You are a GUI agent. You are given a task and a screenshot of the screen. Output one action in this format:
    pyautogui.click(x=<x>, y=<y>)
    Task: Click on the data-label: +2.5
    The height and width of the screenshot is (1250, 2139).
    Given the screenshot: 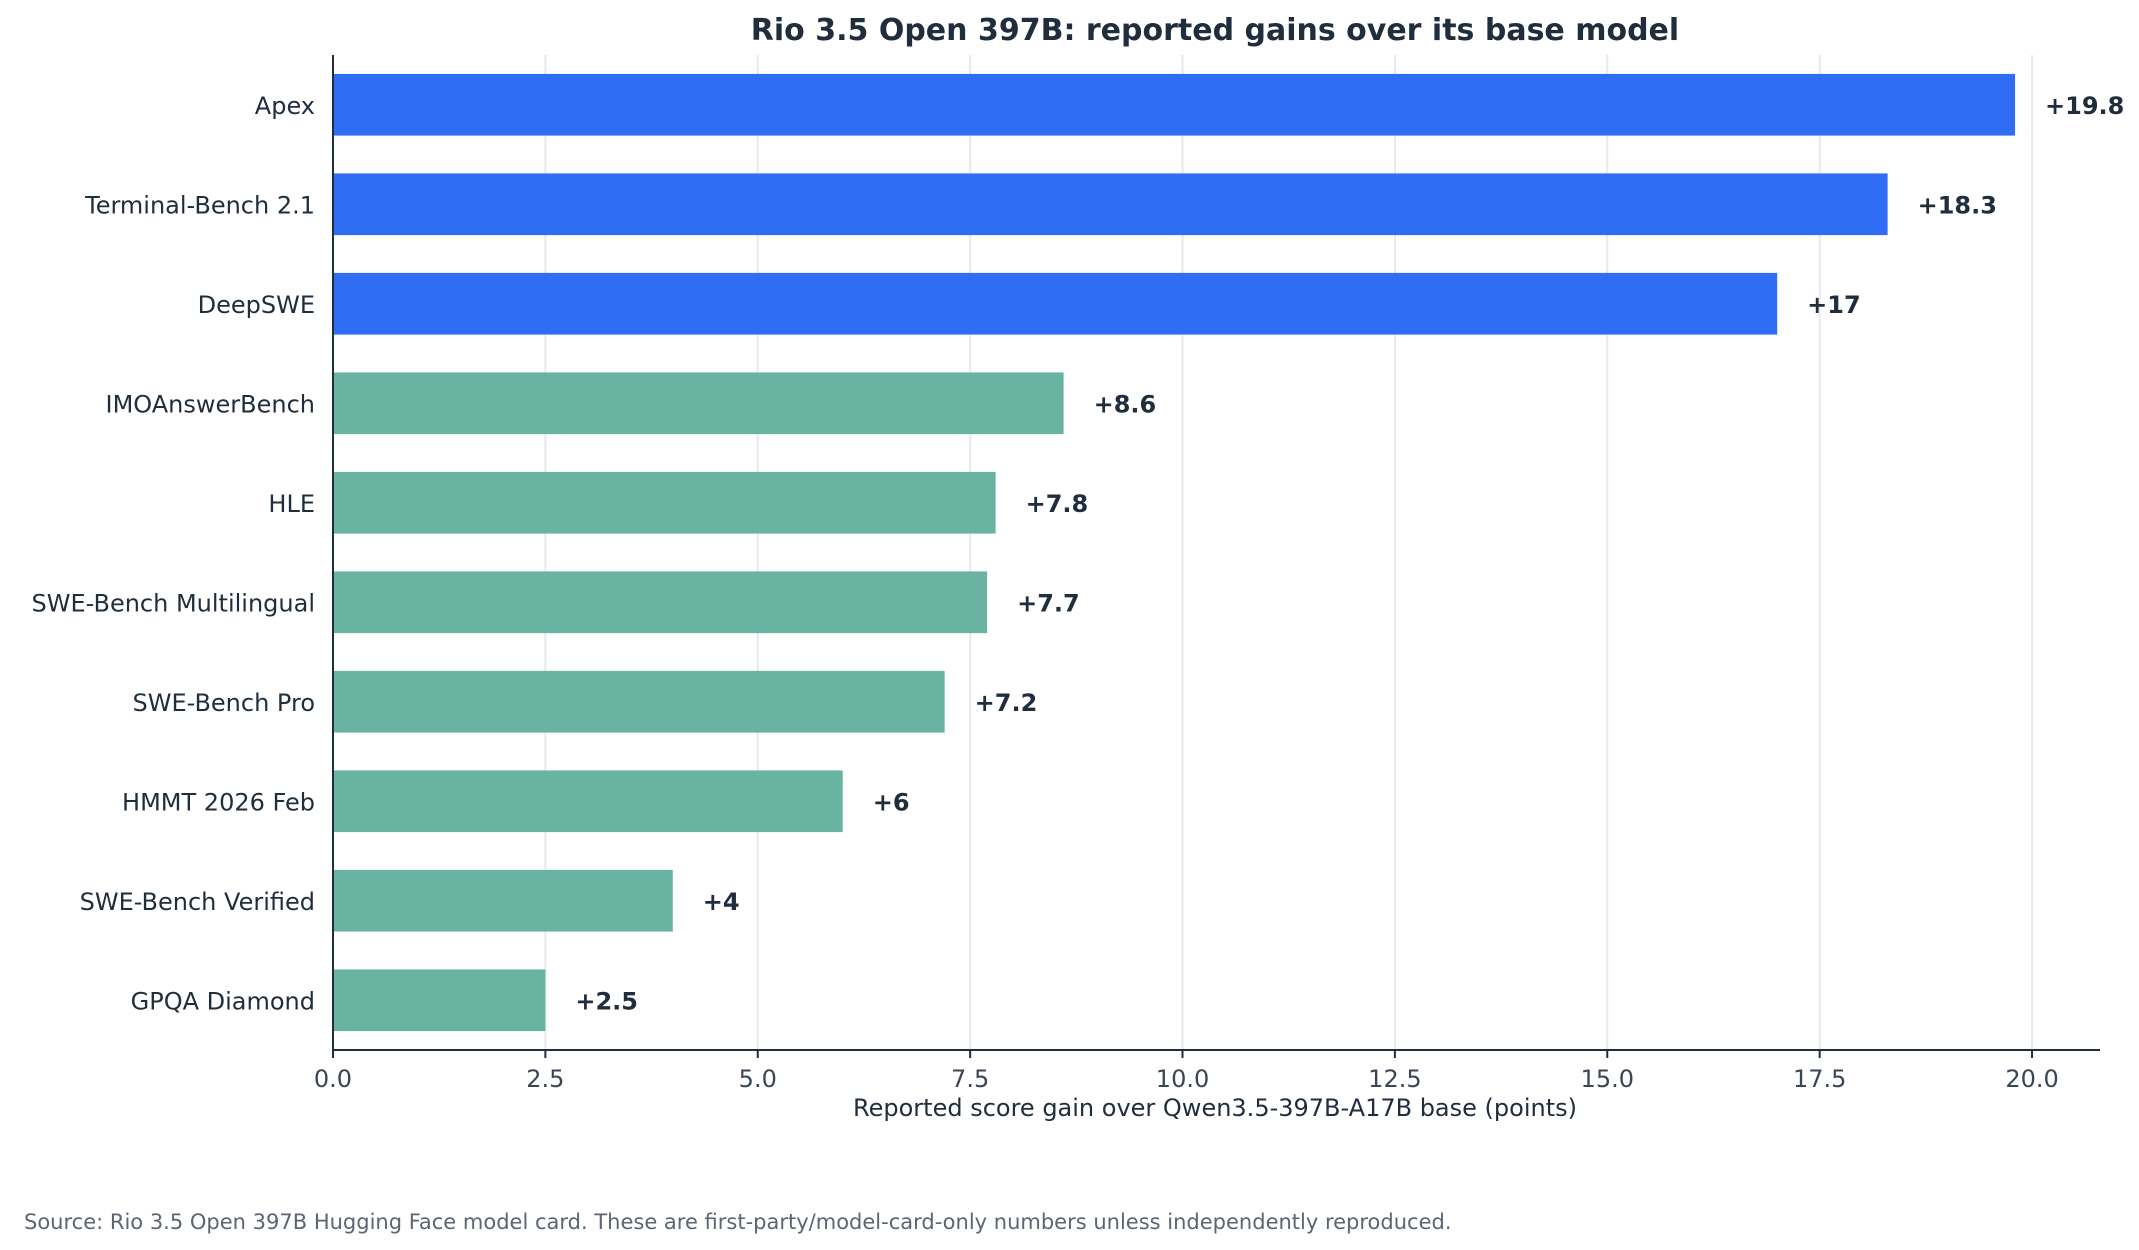 What is the action you would take?
    pyautogui.click(x=606, y=1001)
    